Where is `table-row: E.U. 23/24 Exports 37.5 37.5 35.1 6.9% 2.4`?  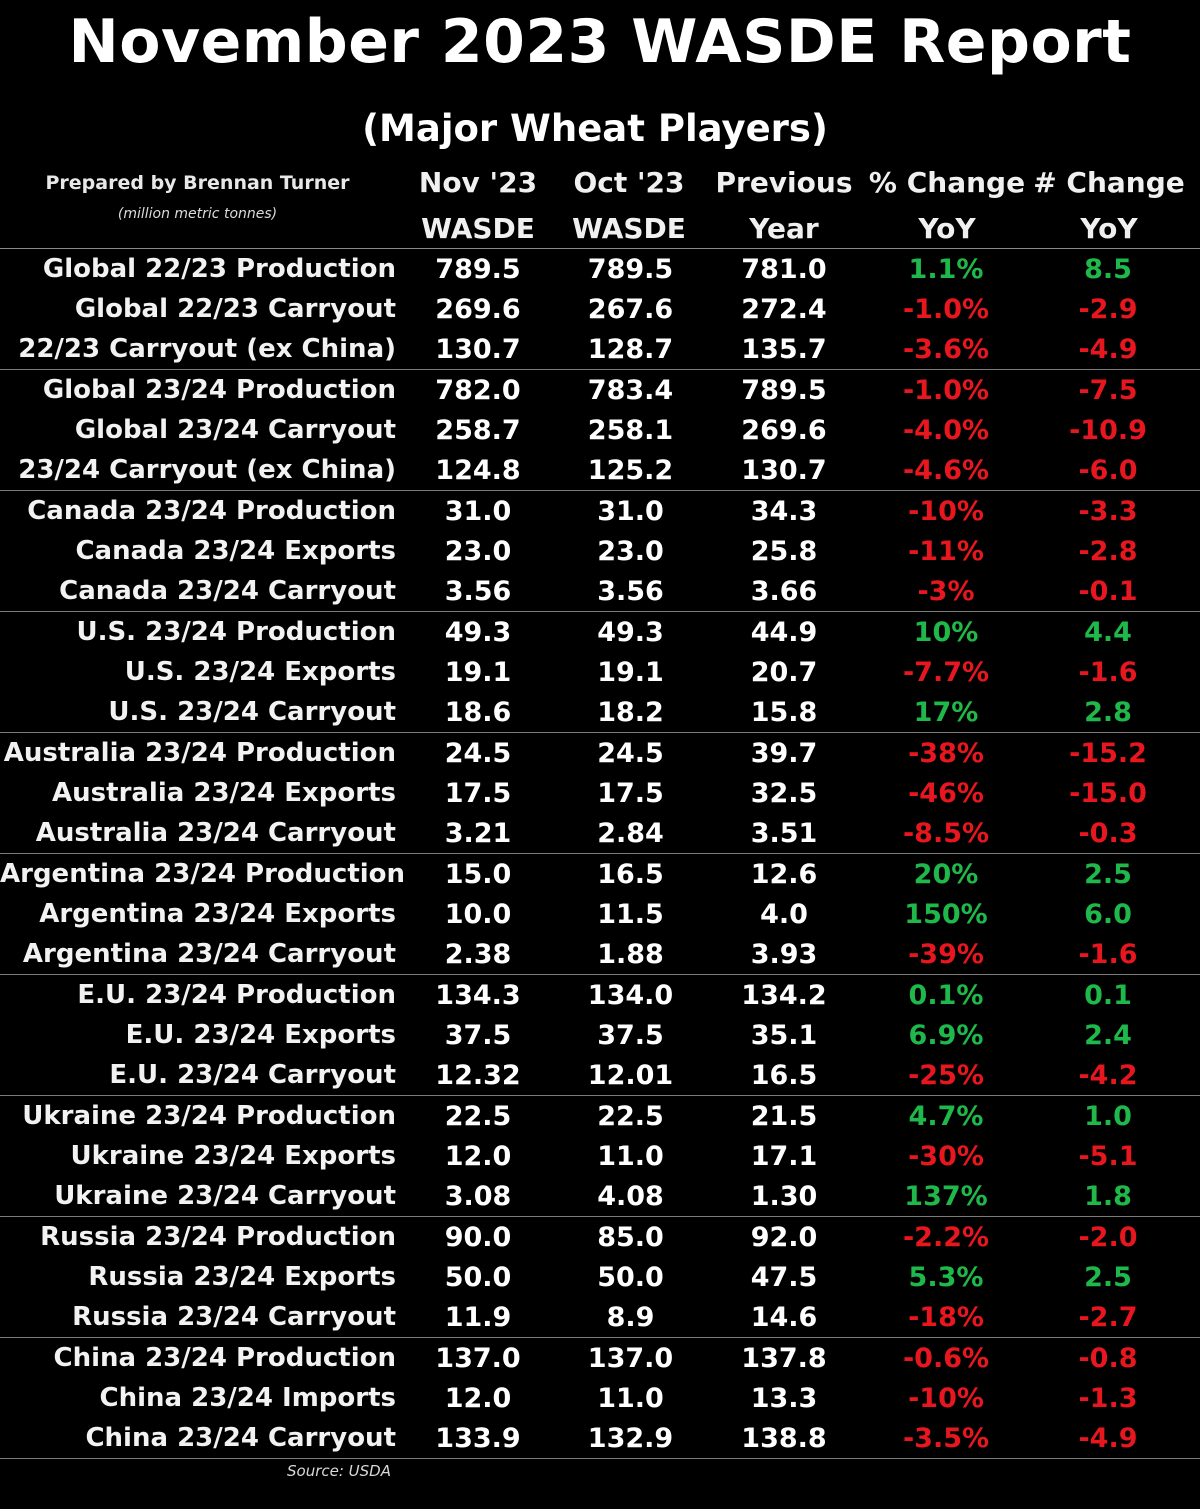
table-row: E.U. 23/24 Exports 37.5 37.5 35.1 6.9% 2.4 is located at coordinates (600, 1035).